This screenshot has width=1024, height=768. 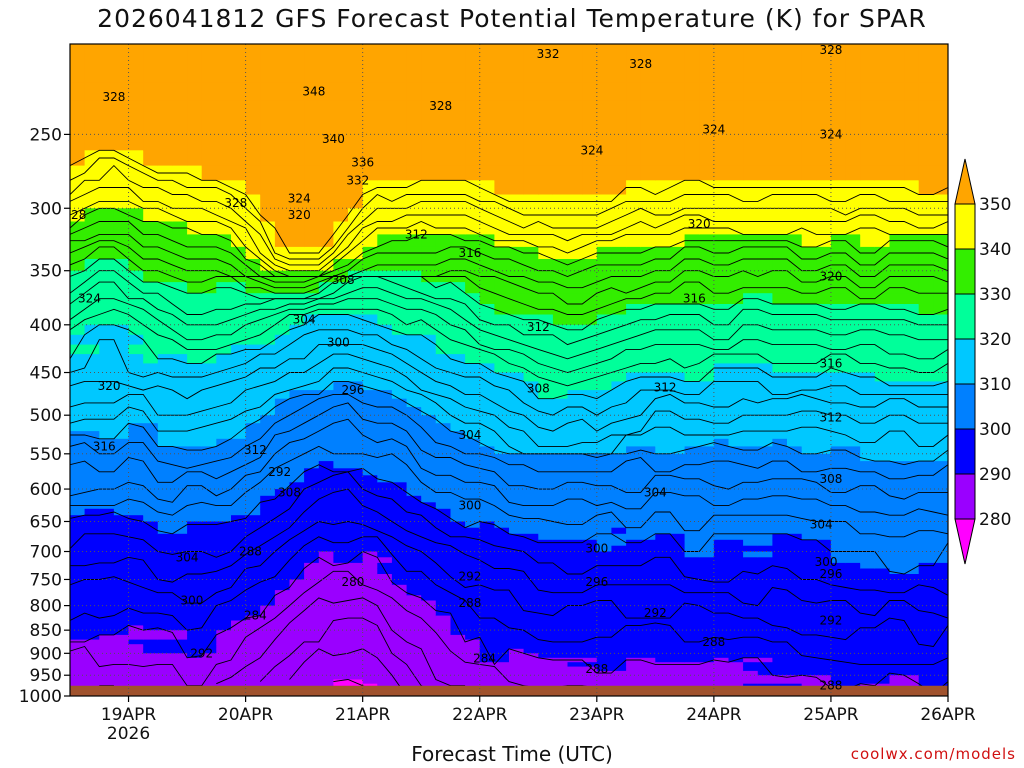 What do you see at coordinates (46, 209) in the screenshot?
I see `y-tick-label: 300` at bounding box center [46, 209].